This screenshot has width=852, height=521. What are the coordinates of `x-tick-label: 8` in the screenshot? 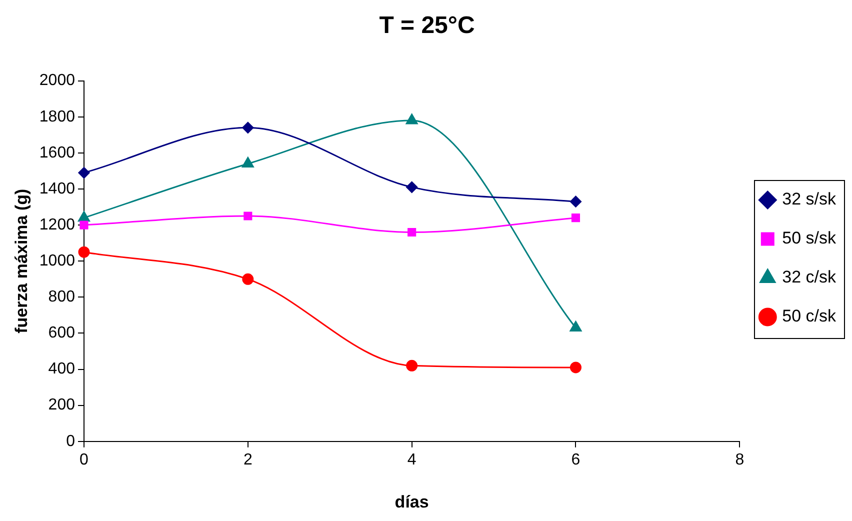 It's located at (739, 459).